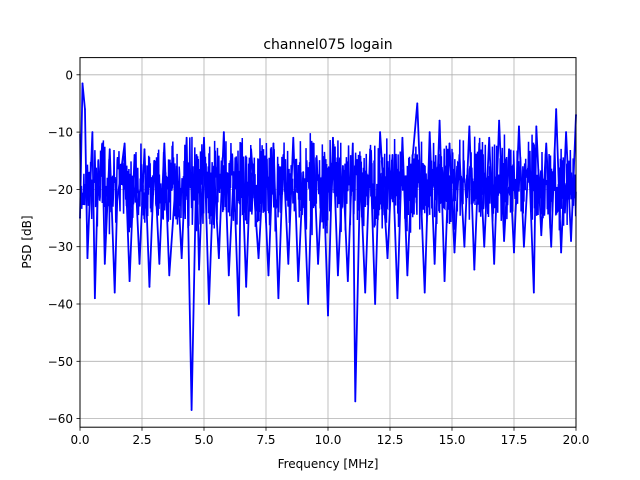 The width and height of the screenshot is (640, 480). I want to click on y-tick-label: −20, so click(60, 190).